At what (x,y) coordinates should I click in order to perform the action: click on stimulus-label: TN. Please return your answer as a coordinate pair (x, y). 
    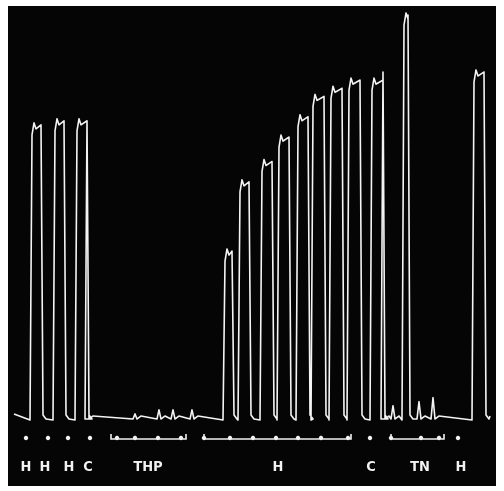
    Looking at the image, I should click on (420, 467).